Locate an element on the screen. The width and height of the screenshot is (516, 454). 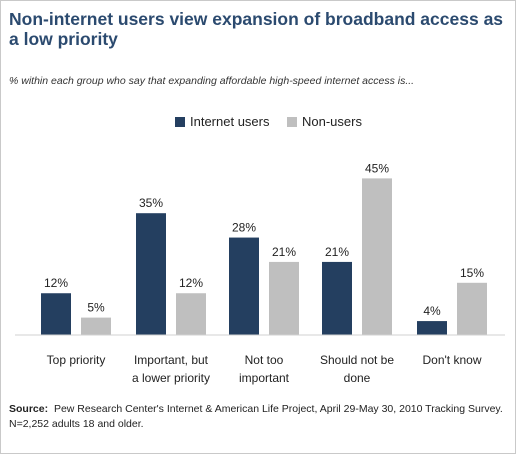
category-label-1-line-1: a lower priority is located at coordinates (171, 378).